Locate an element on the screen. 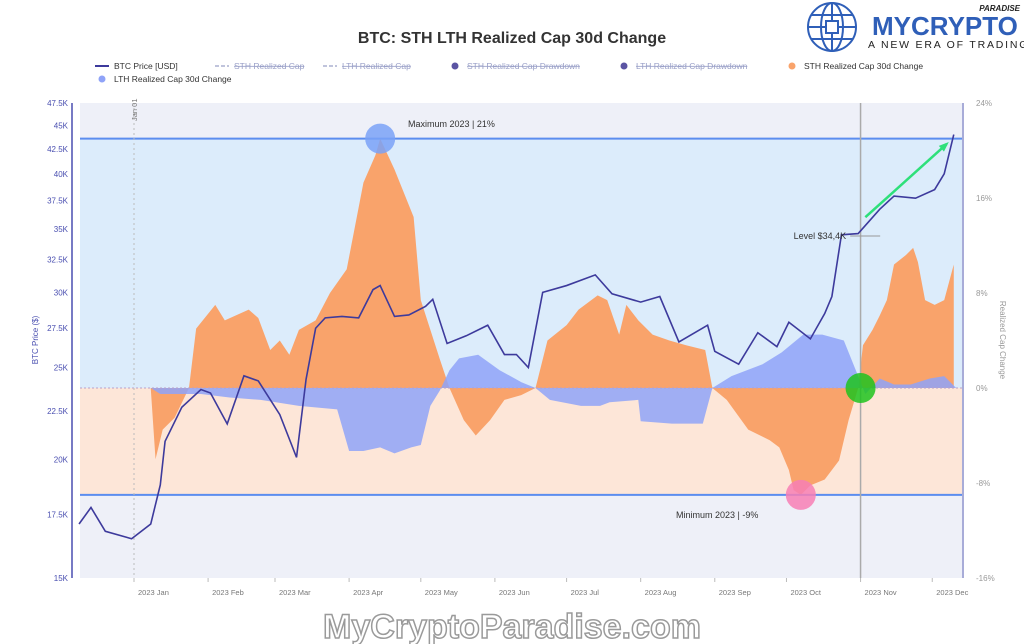 This screenshot has width=1024, height=644. jan-01-label: Jan 01 is located at coordinates (134, 109).